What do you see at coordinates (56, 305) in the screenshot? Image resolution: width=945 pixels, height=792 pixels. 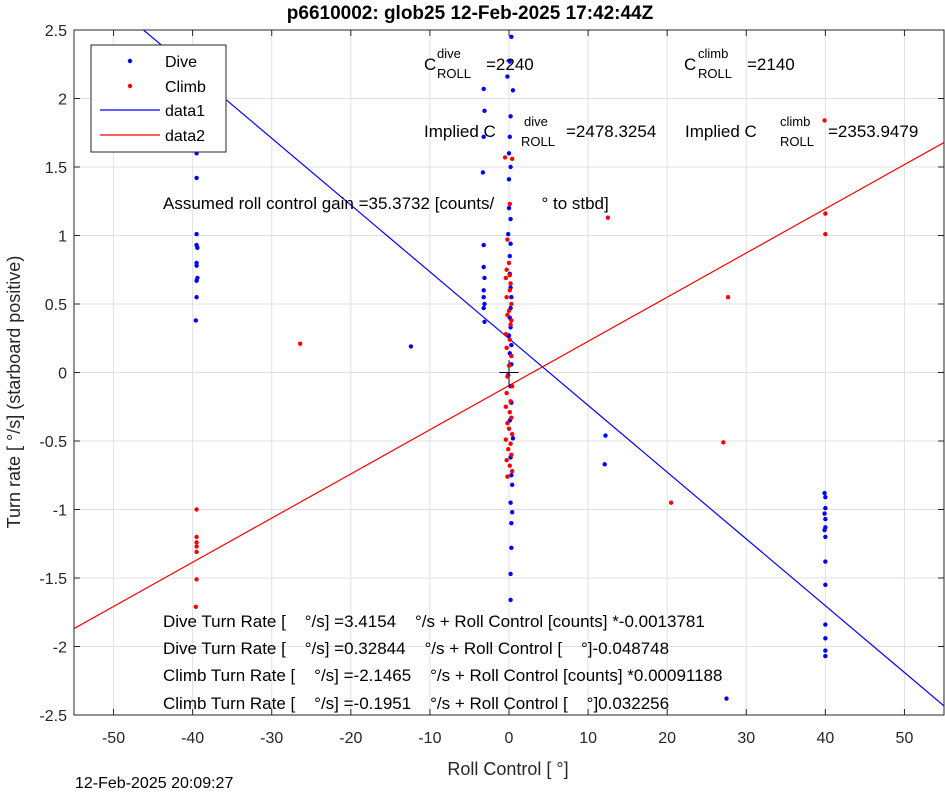 I see `y-tick-label: 0.5` at bounding box center [56, 305].